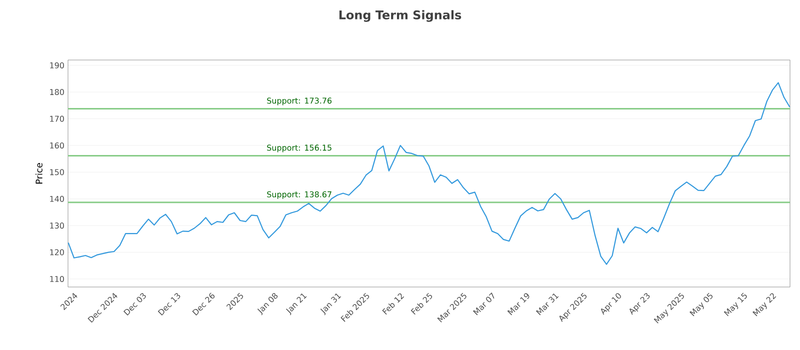  I want to click on chart-title: Long Term Signals, so click(400, 16).